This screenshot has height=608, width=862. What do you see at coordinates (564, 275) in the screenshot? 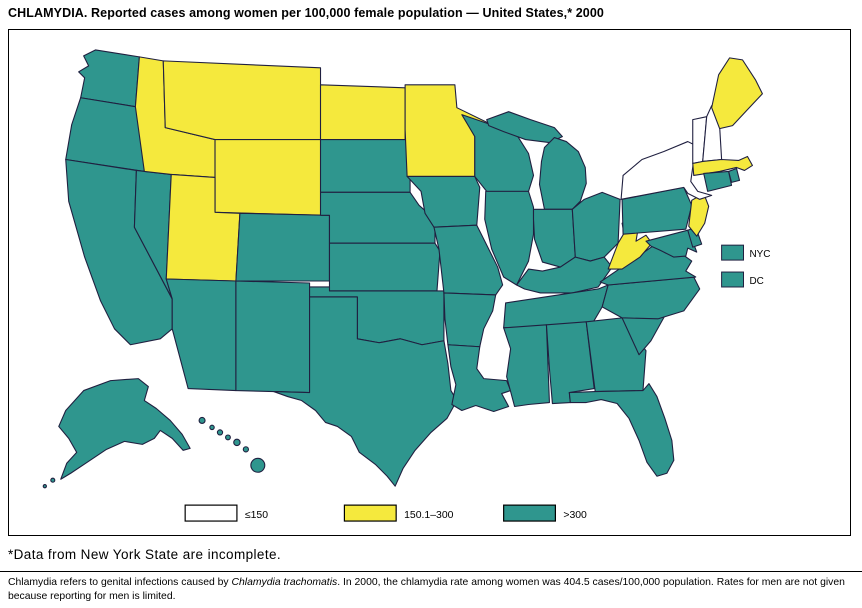
I see `state-kentucky` at bounding box center [564, 275].